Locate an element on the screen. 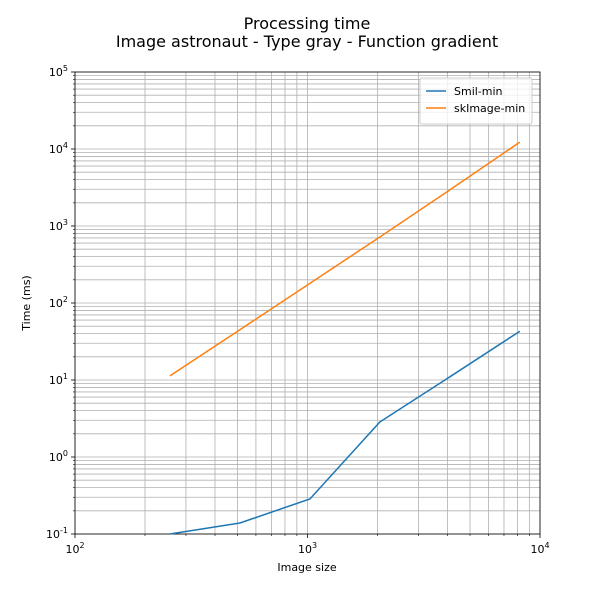 The height and width of the screenshot is (600, 600). x-tick-label: 10² is located at coordinates (74, 548).